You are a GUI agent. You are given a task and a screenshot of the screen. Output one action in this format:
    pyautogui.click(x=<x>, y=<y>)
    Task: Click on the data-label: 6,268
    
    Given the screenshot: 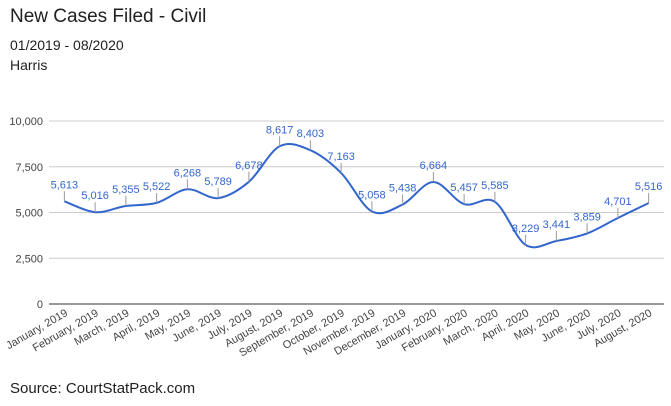 What is the action you would take?
    pyautogui.click(x=188, y=173)
    